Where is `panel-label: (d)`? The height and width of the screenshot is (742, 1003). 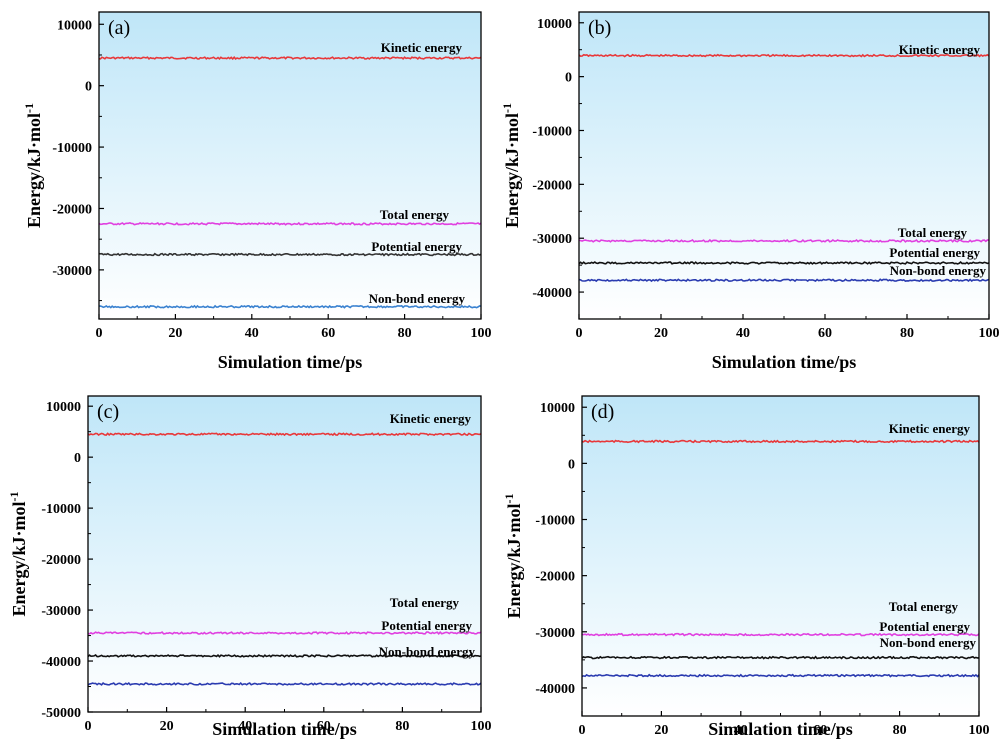 panel-label: (d) is located at coordinates (602, 412).